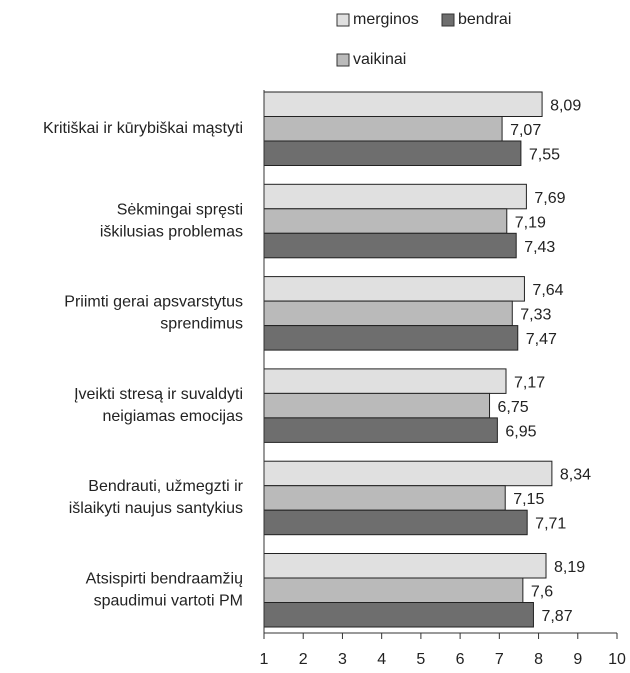 Image resolution: width=630 pixels, height=673 pixels. I want to click on category-label: Sėkmingai spręsti, so click(180, 209).